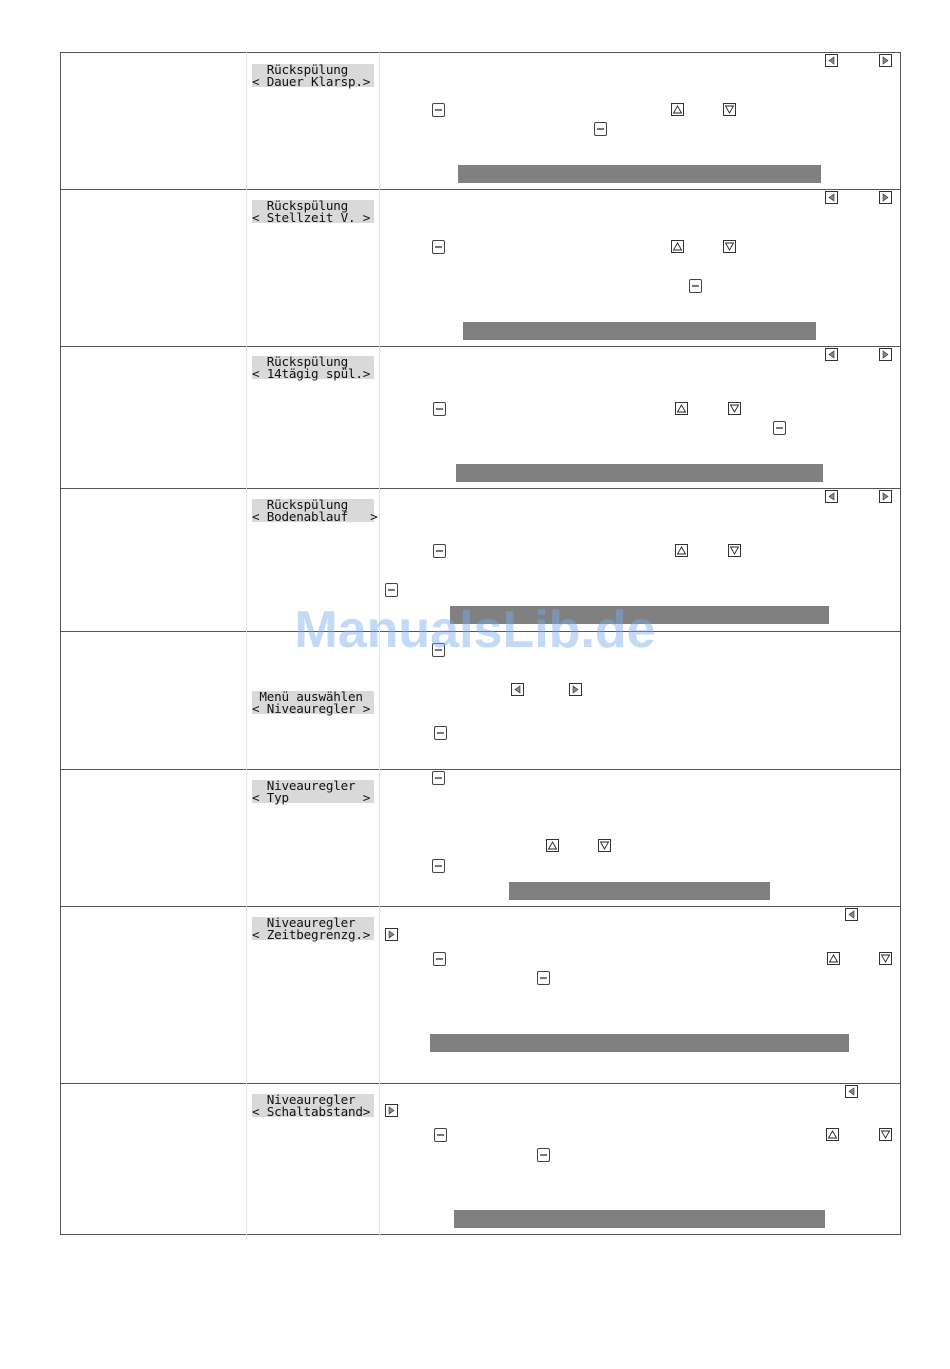 Image resolution: width=950 pixels, height=1369 pixels. I want to click on lcd-display: Rückspülung < Bodenablauf >, so click(315, 510).